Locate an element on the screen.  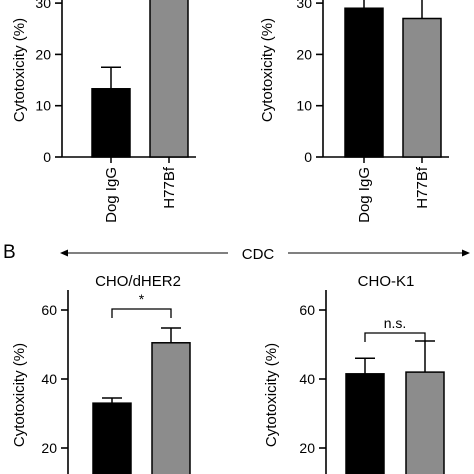
panel4-significance-label: n.s. is located at coordinates (395, 323).